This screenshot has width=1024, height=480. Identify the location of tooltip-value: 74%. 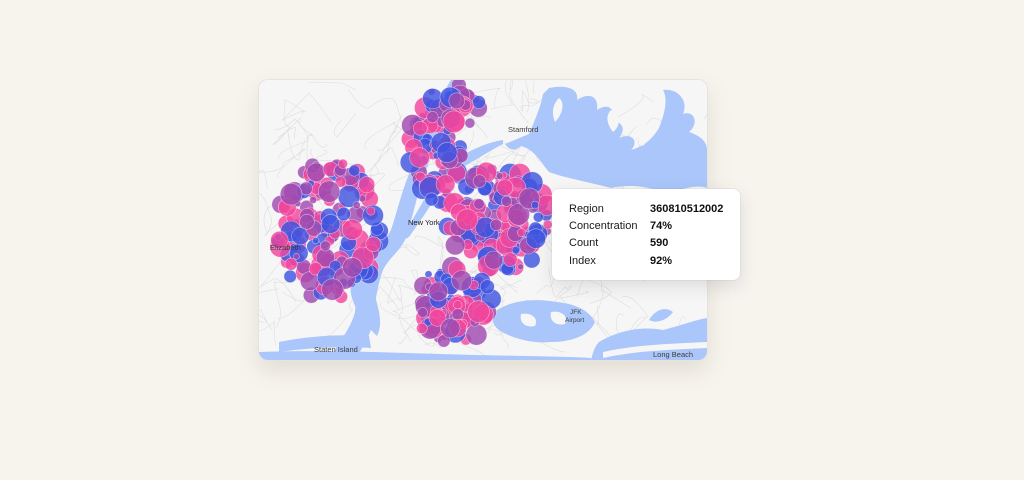
(661, 225).